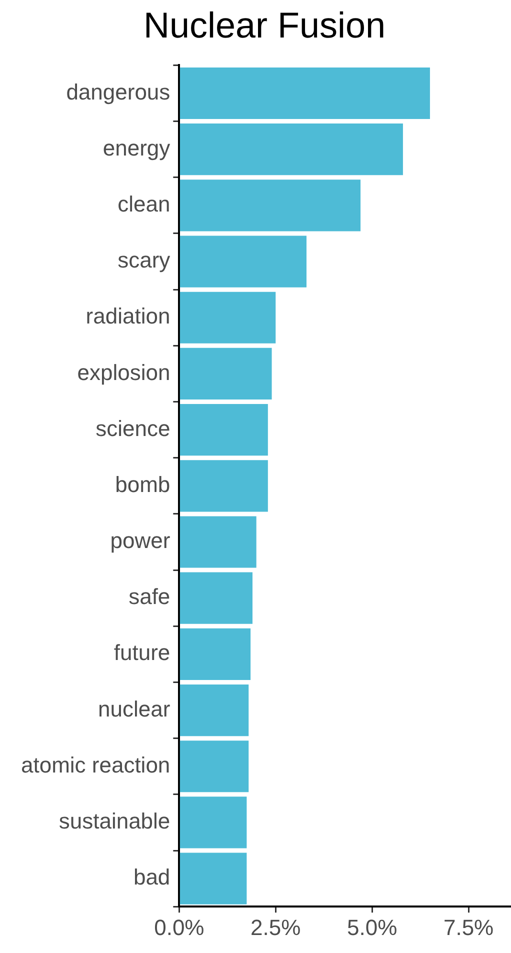 This screenshot has width=511, height=953. Describe the element at coordinates (95, 765) in the screenshot. I see `y-tick-label: atomic reaction` at that location.